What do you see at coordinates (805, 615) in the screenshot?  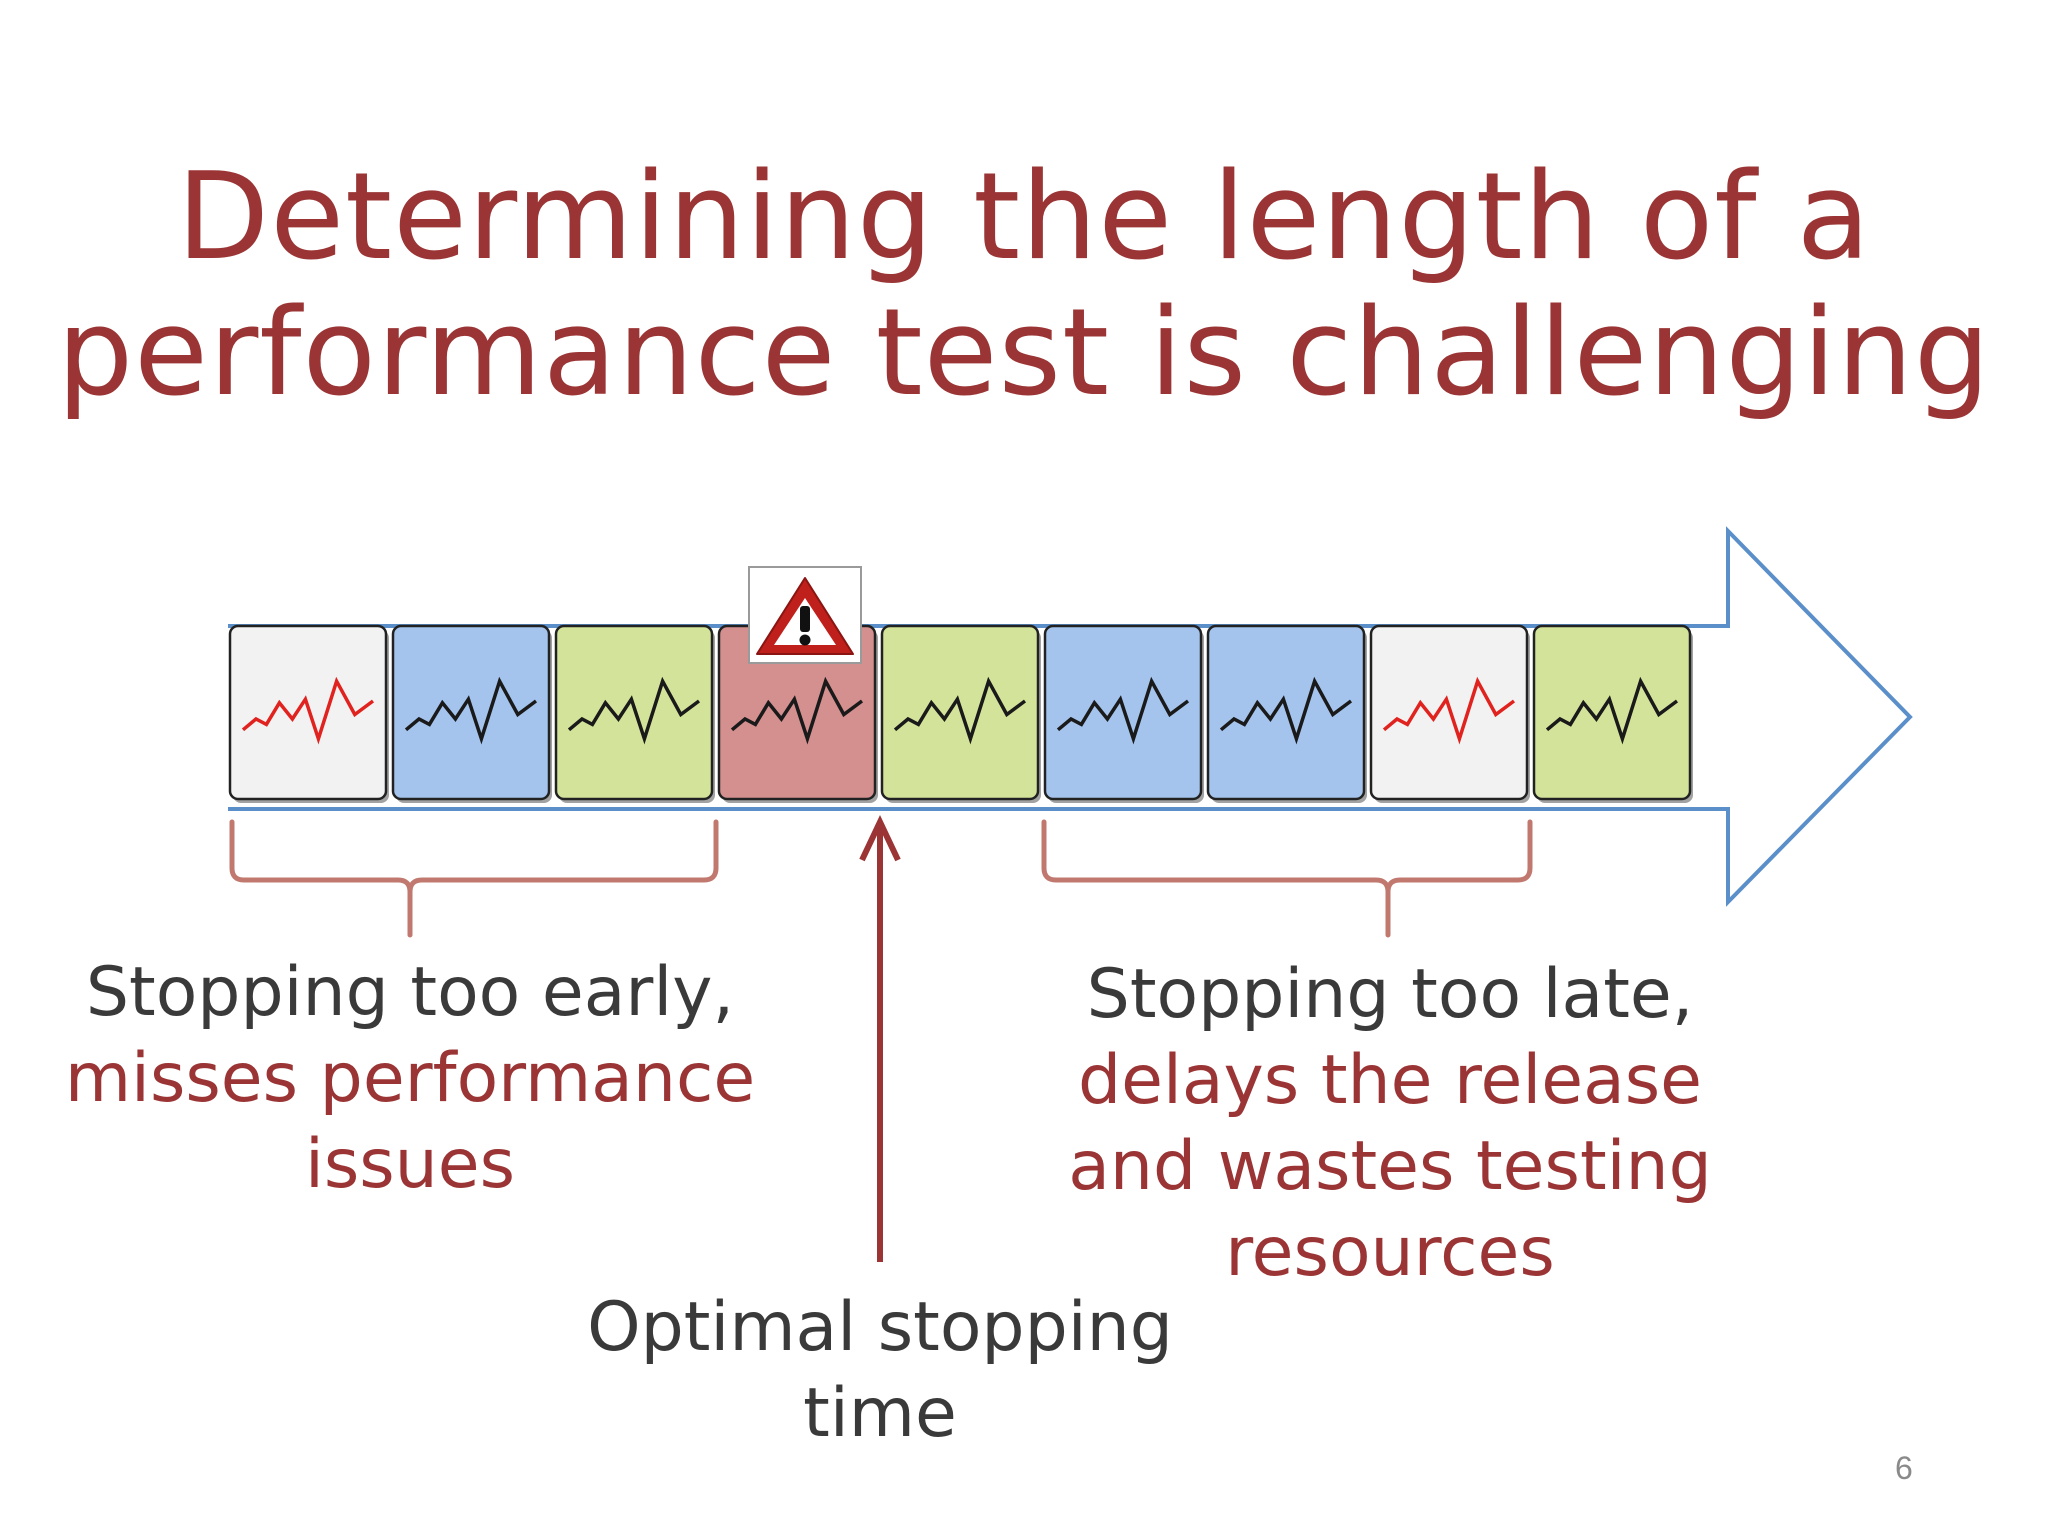 I see `warning-triangle-icon` at bounding box center [805, 615].